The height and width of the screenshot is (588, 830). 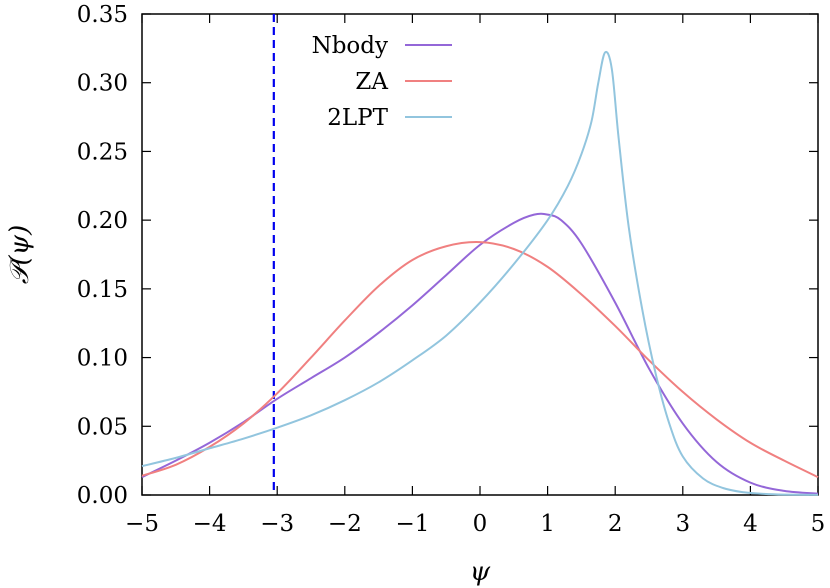 I want to click on x-tick-label: 3, so click(x=682, y=524).